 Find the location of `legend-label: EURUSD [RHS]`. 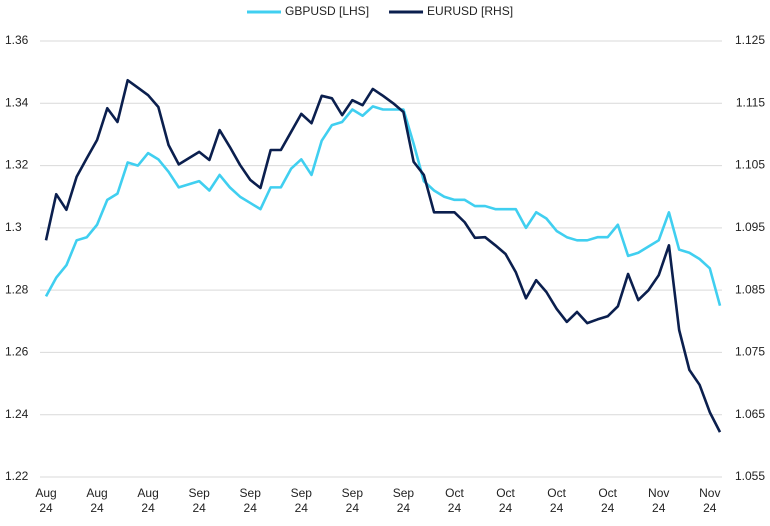

legend-label: EURUSD [RHS] is located at coordinates (470, 11).